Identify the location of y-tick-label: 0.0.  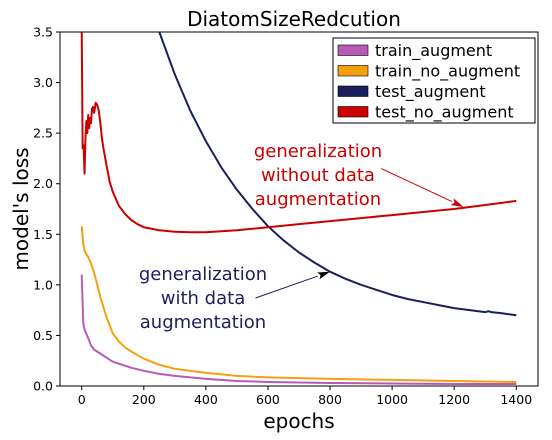
(43, 386).